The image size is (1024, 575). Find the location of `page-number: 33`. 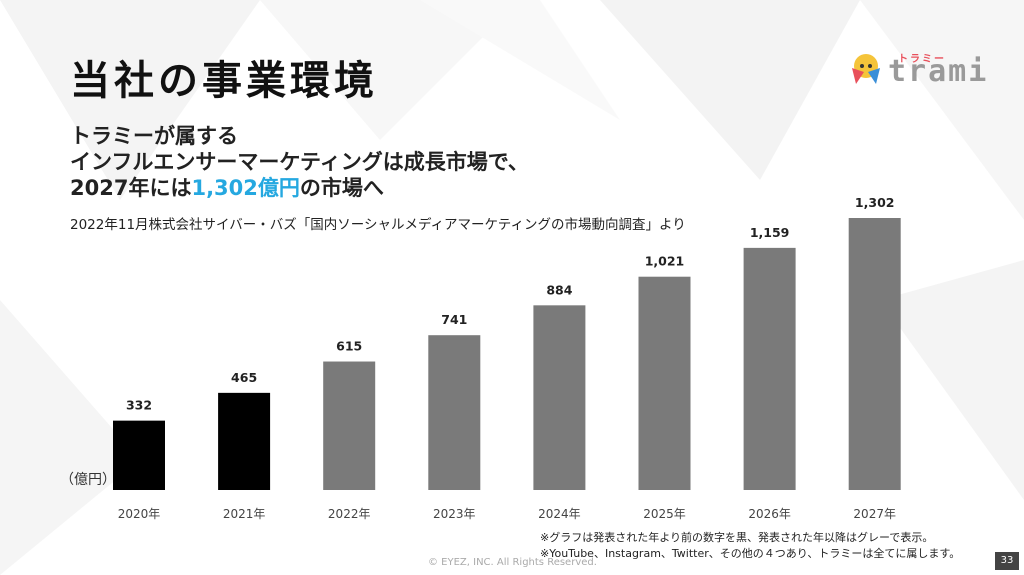

page-number: 33 is located at coordinates (1007, 561).